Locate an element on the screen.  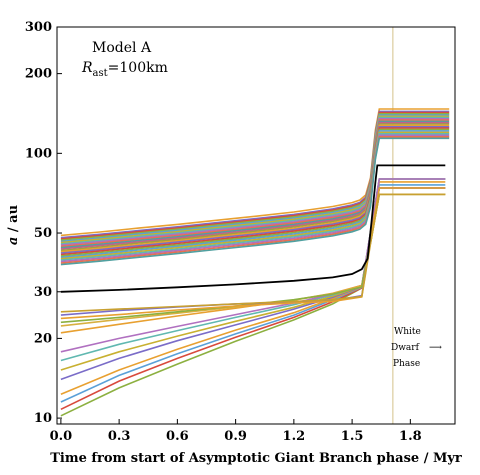
x-tick-label: 1.2 is located at coordinates (294, 436).